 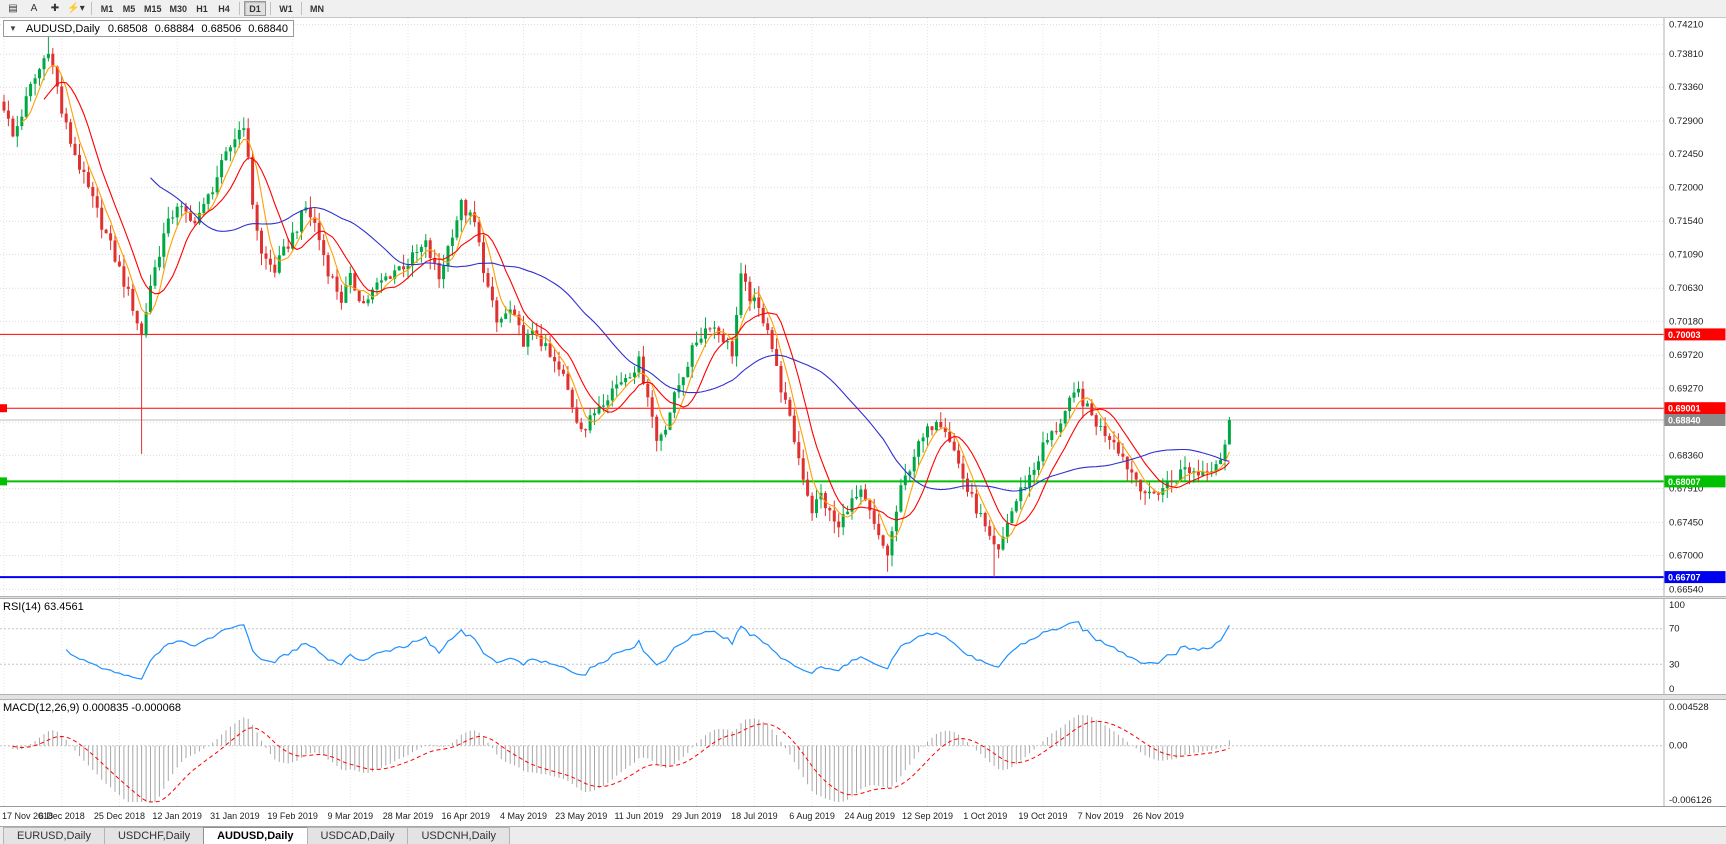 I want to click on price-tag: 0.68007, so click(x=1695, y=481).